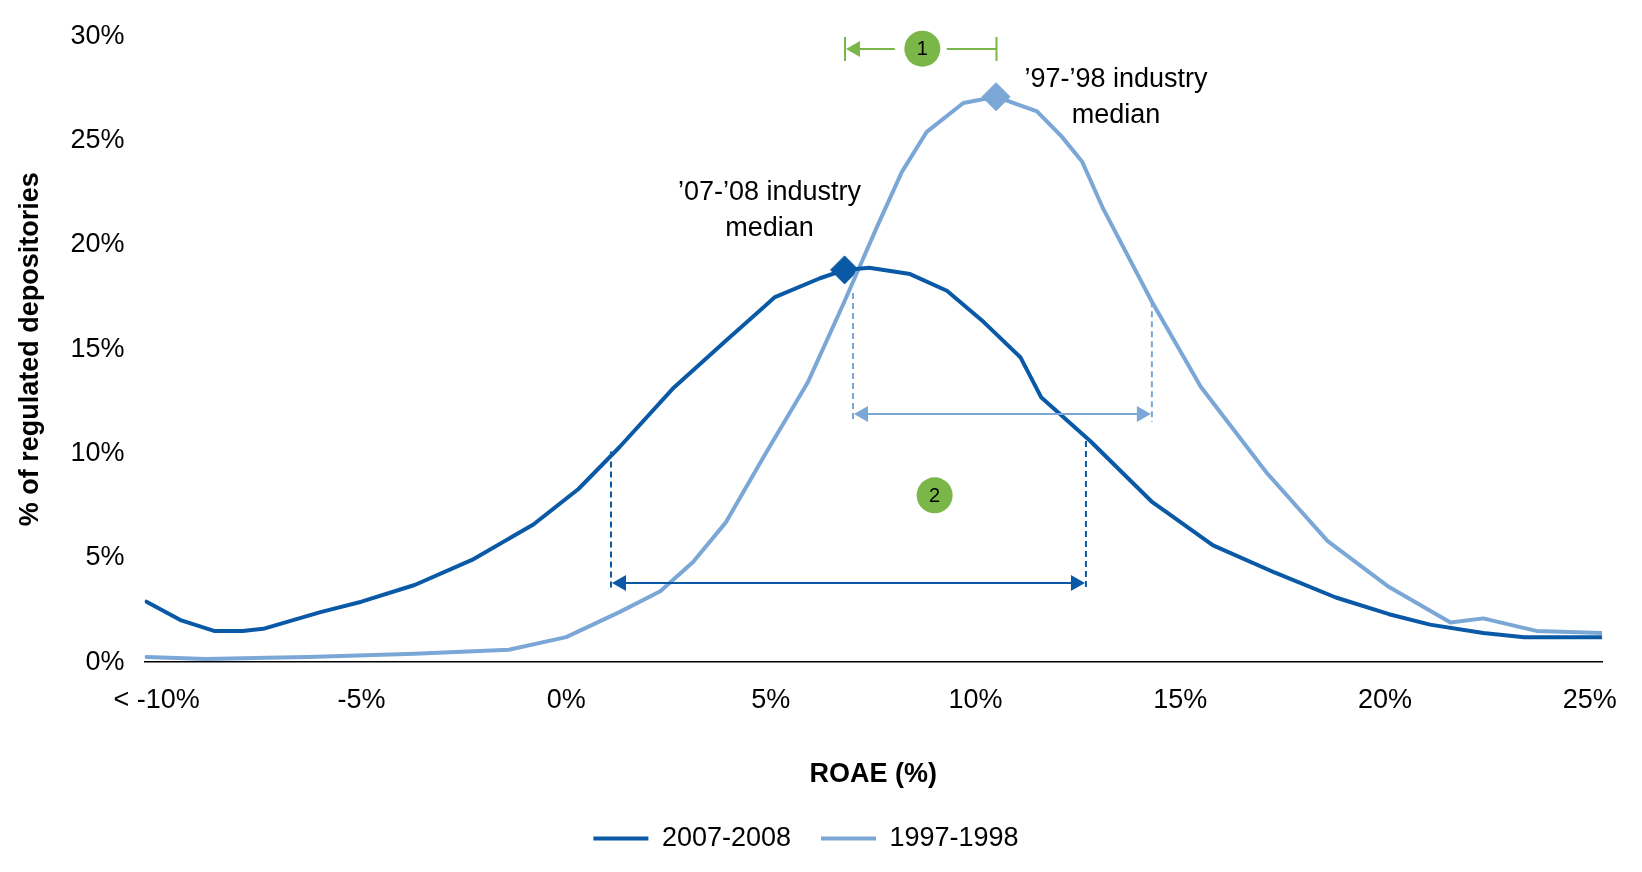 The height and width of the screenshot is (872, 1642). Describe the element at coordinates (954, 836) in the screenshot. I see `legend-label: 1997-1998` at that location.